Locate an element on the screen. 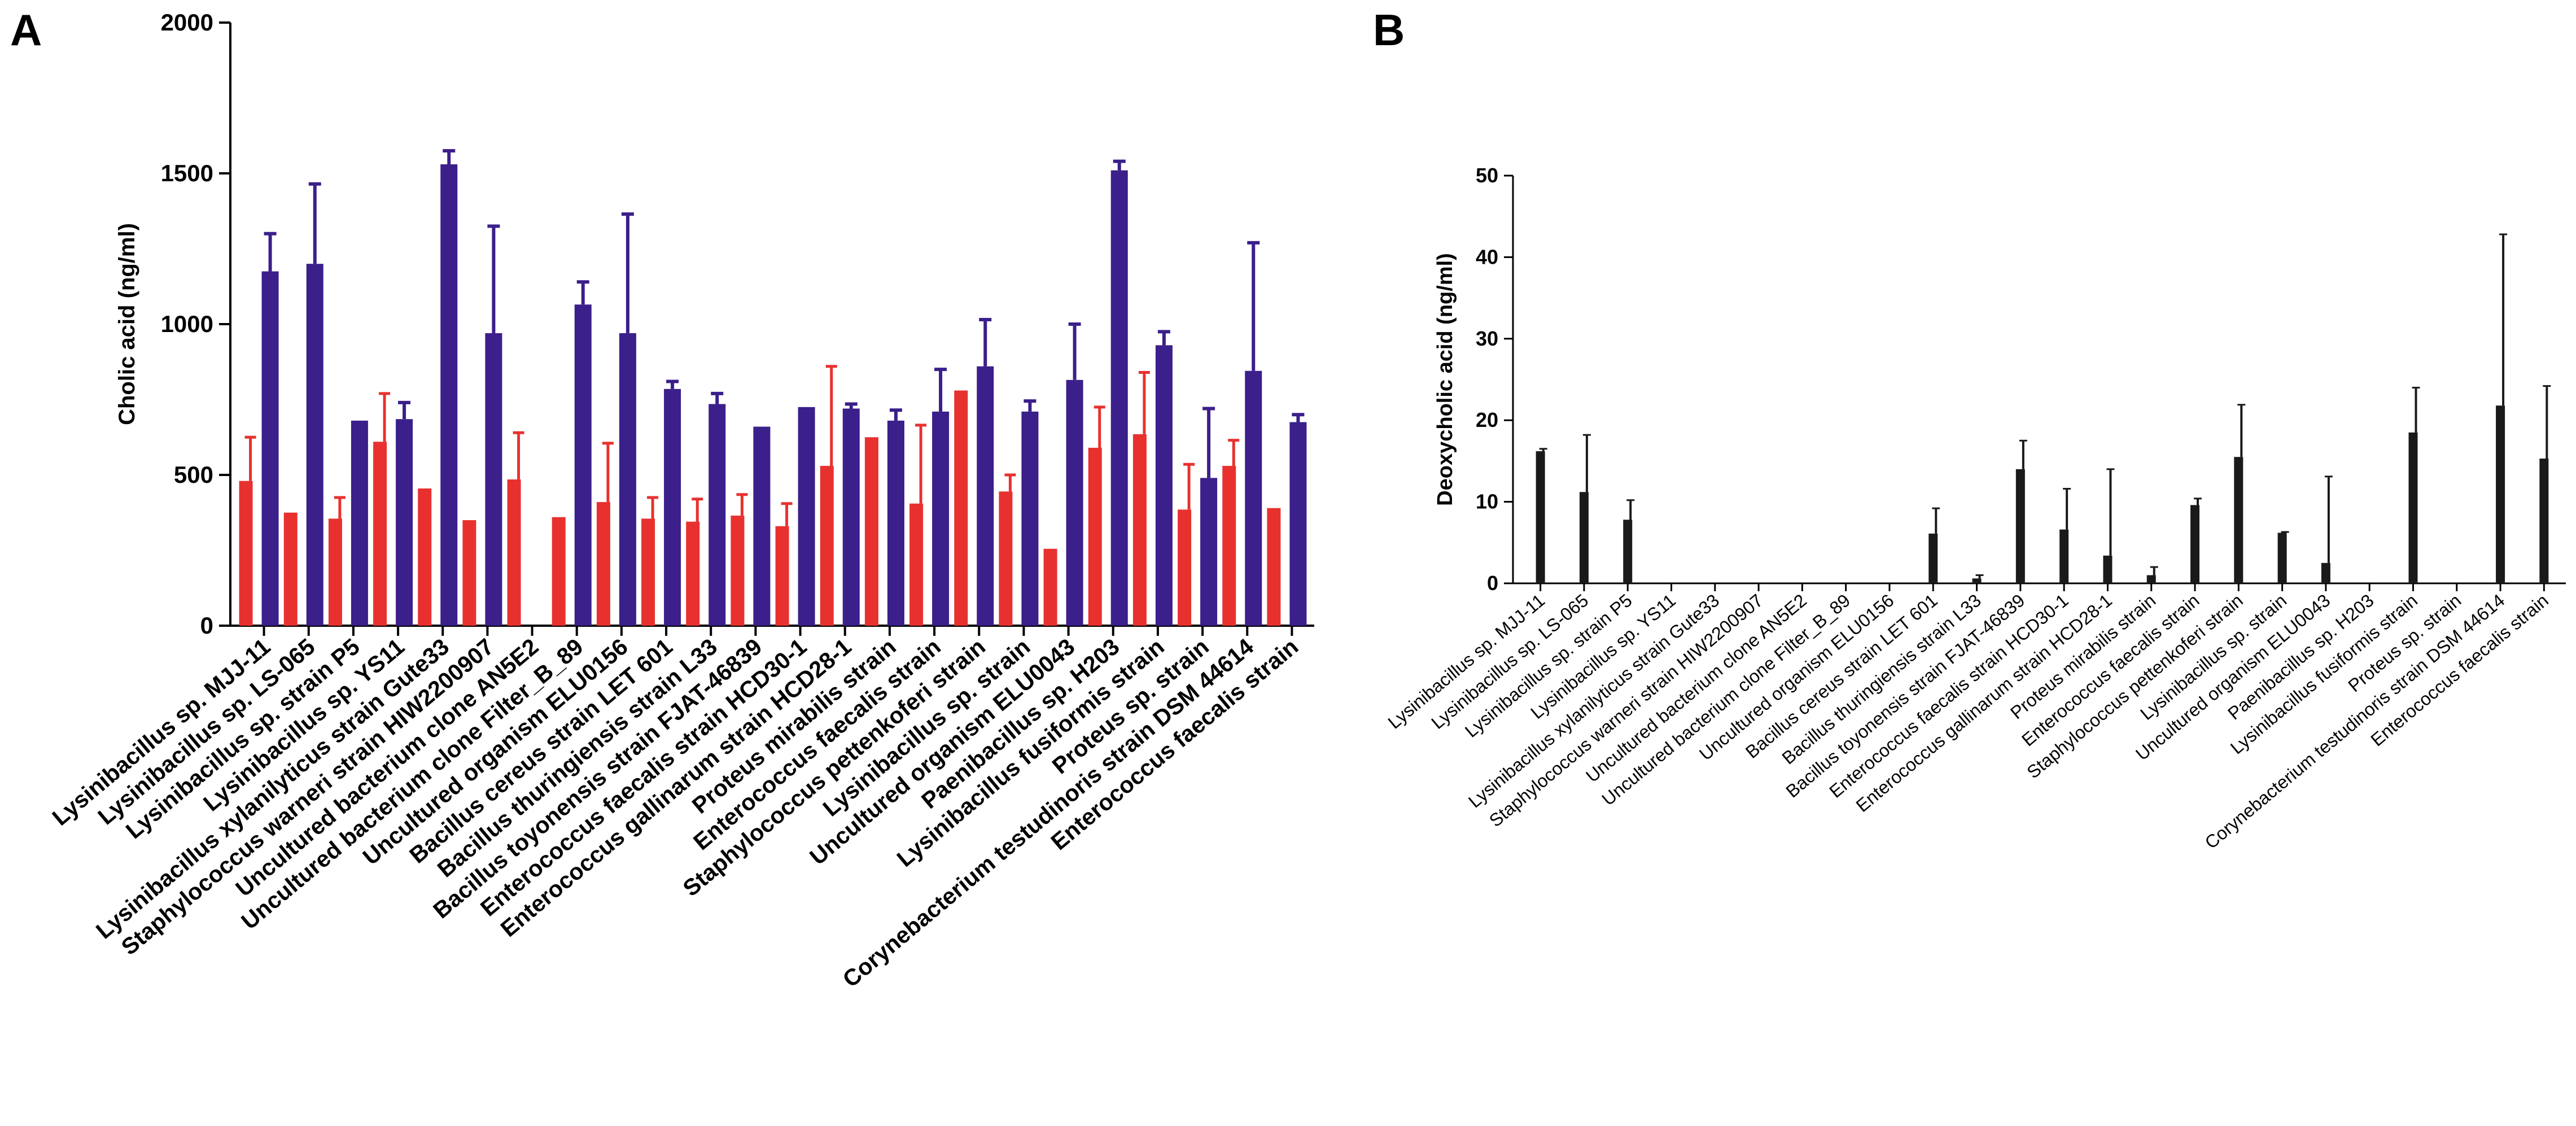  panel-label-b: B is located at coordinates (1389, 30).